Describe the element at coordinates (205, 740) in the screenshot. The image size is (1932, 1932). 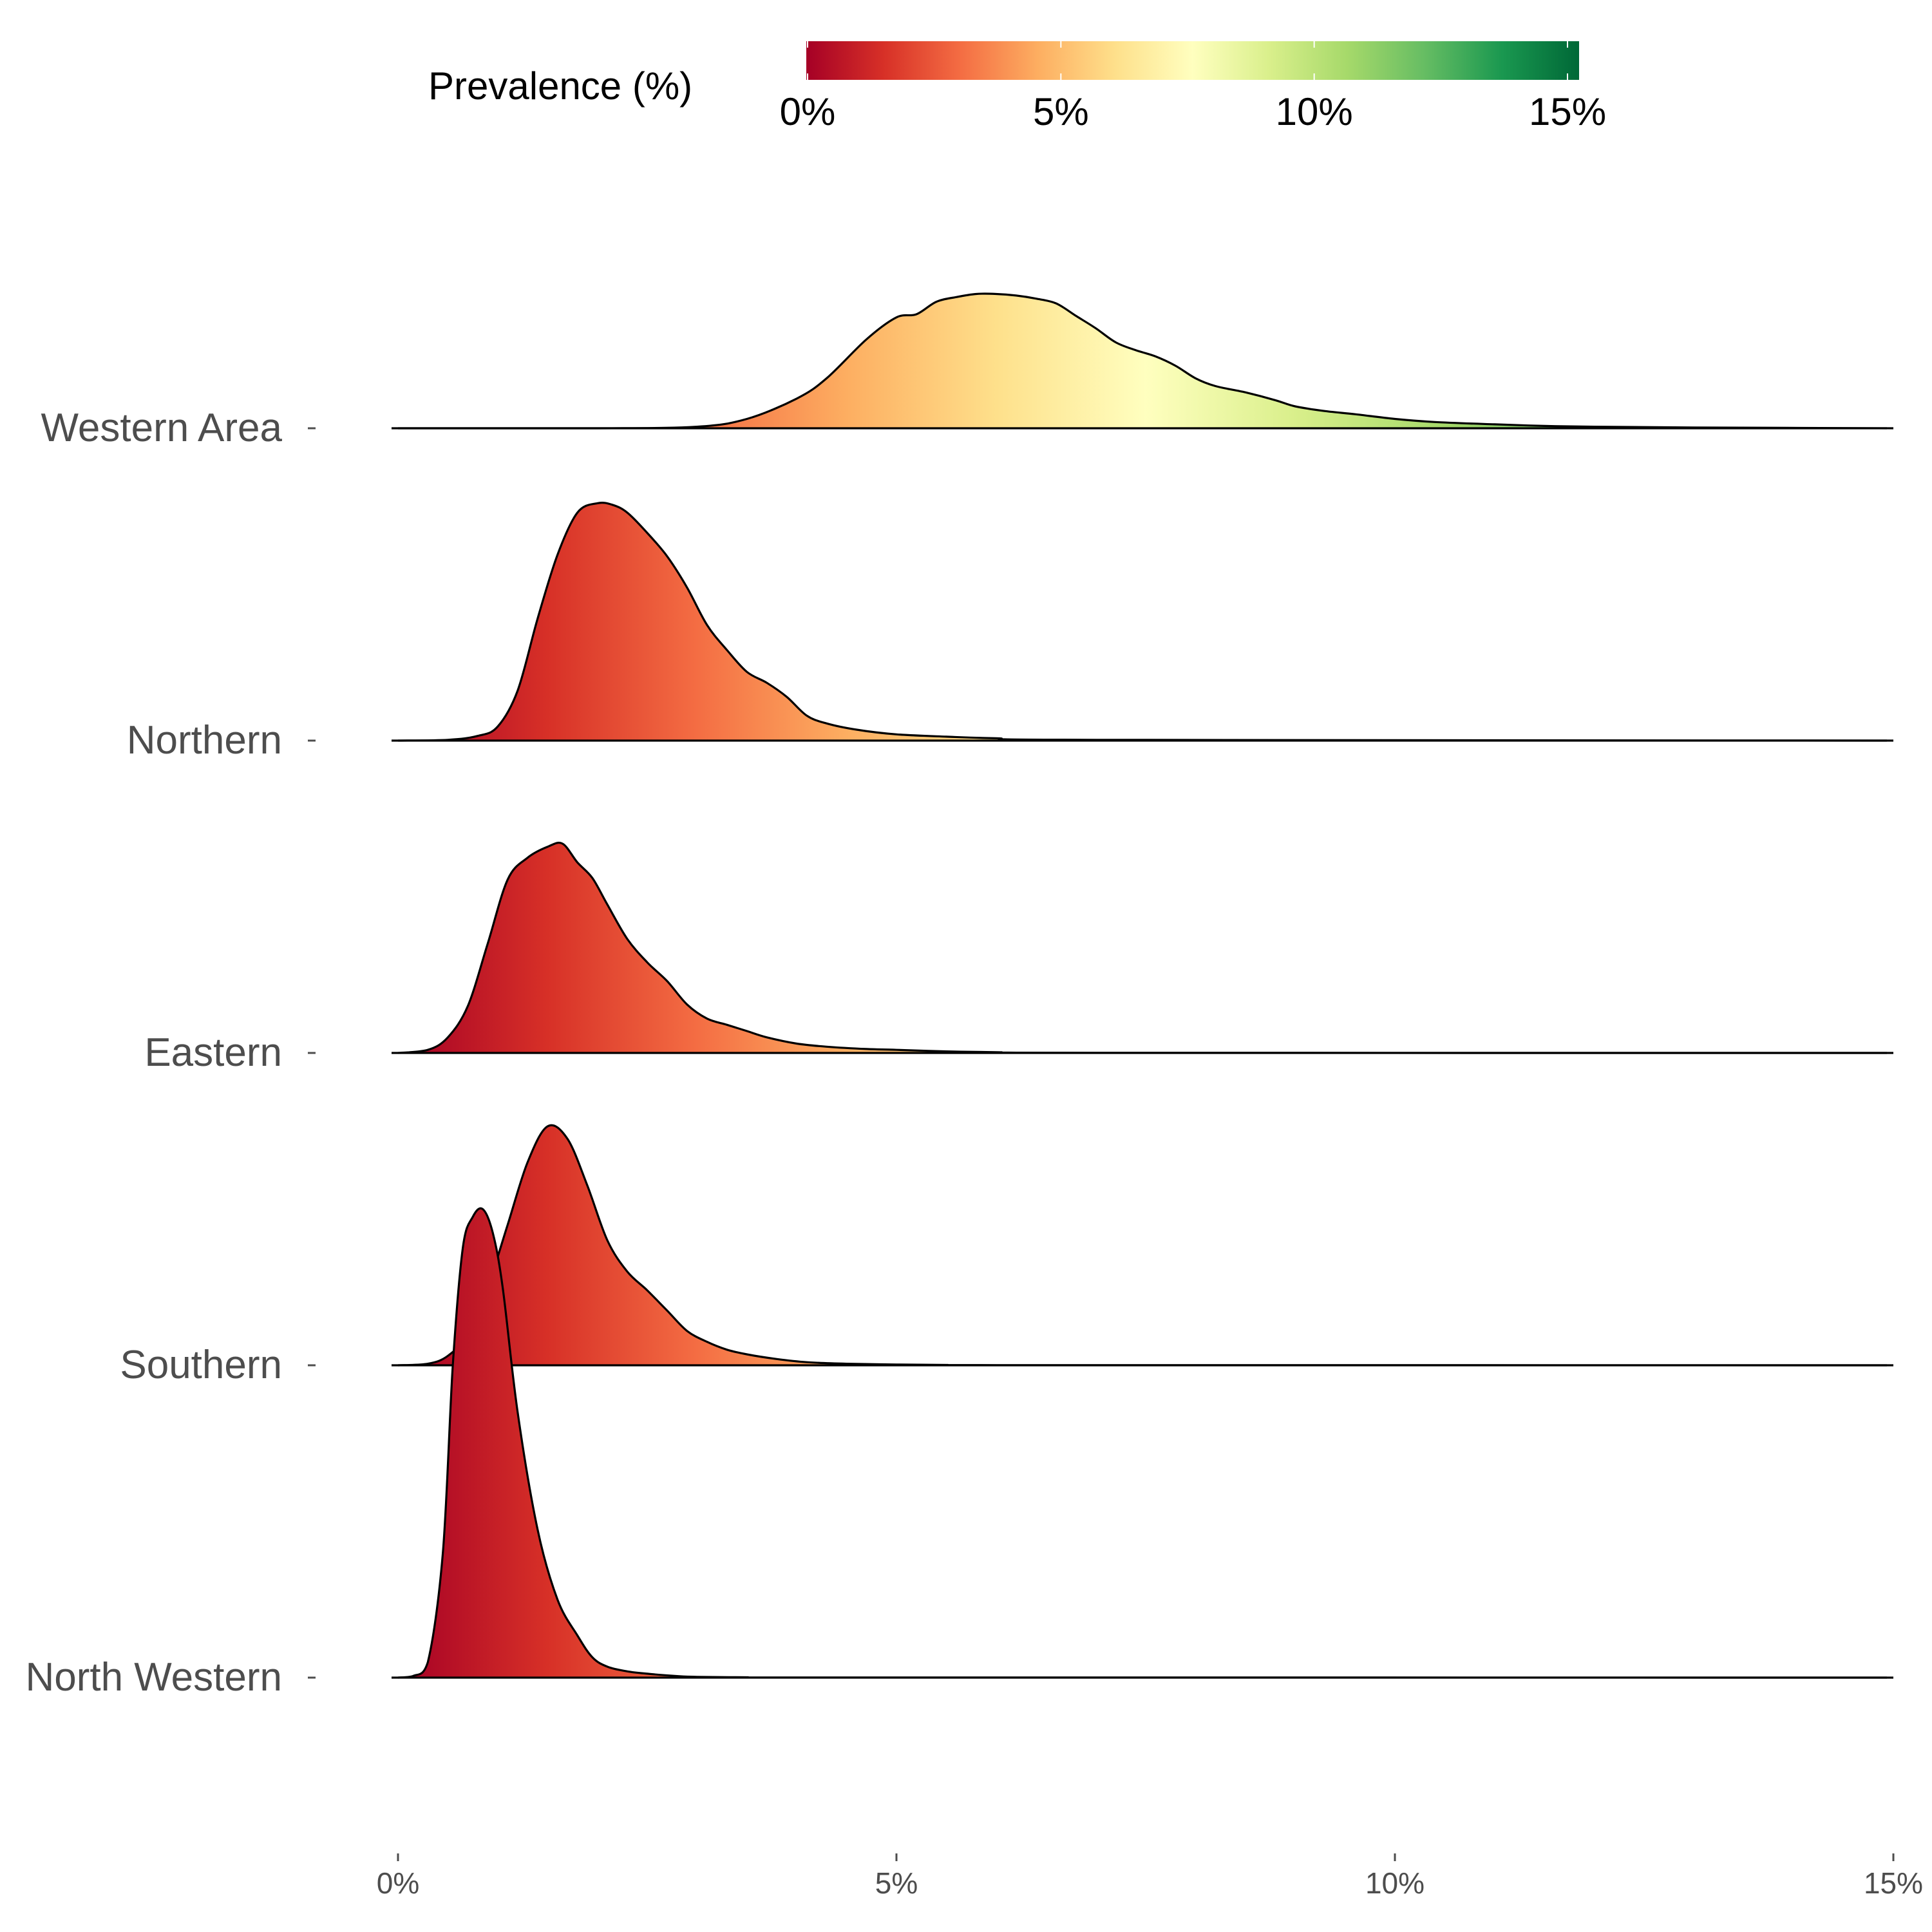
I see `y-tick-label: Northern` at that location.